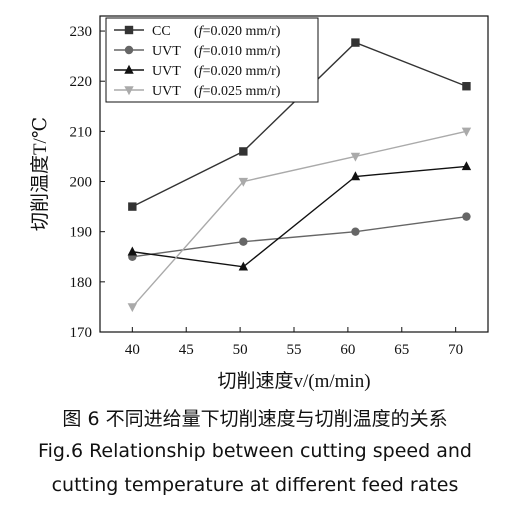  What do you see at coordinates (81, 183) in the screenshot?
I see `y-tick-label: 200` at bounding box center [81, 183].